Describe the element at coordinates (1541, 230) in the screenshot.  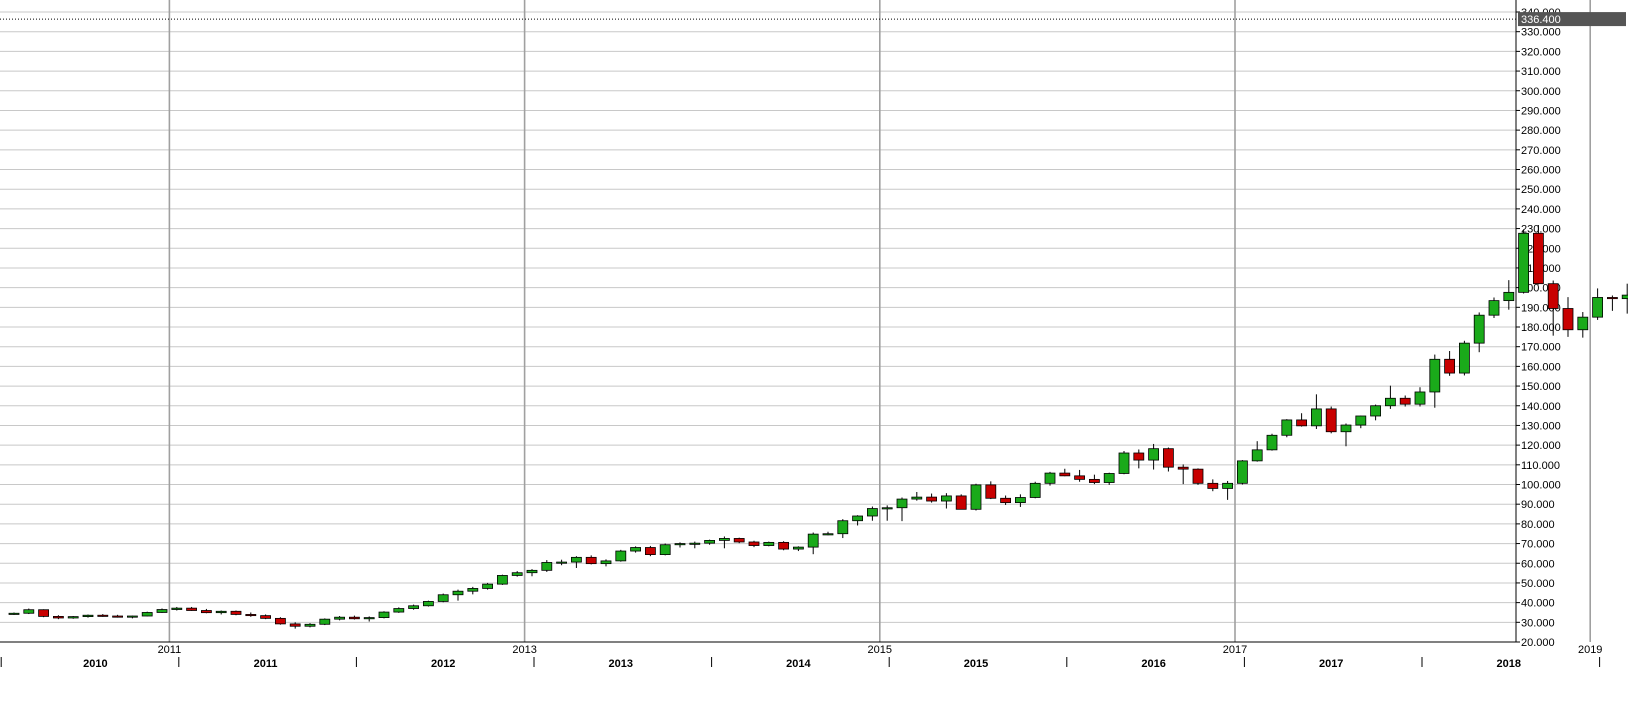
I see `y-tick-label: 230.000` at that location.